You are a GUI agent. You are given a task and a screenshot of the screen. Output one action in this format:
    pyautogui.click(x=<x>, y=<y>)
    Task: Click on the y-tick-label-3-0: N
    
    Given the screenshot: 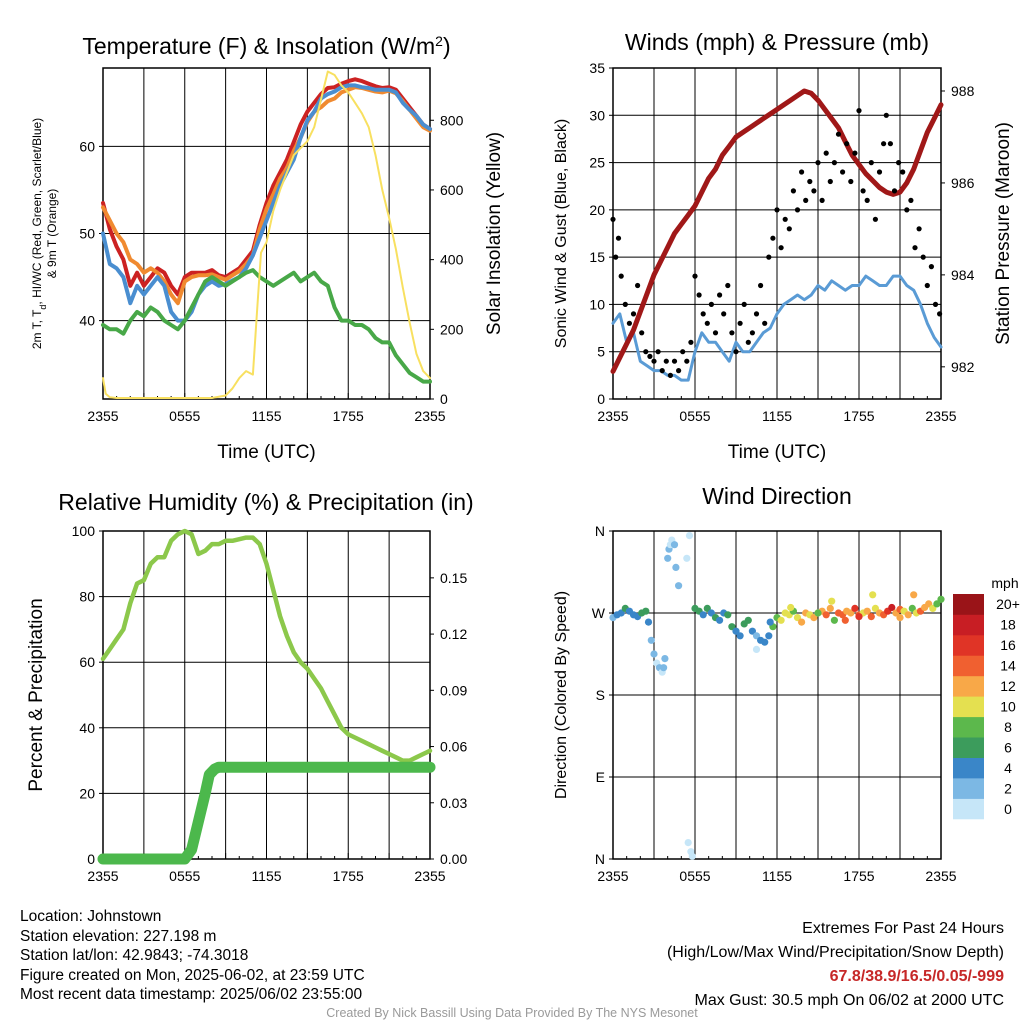 What is the action you would take?
    pyautogui.click(x=600, y=859)
    